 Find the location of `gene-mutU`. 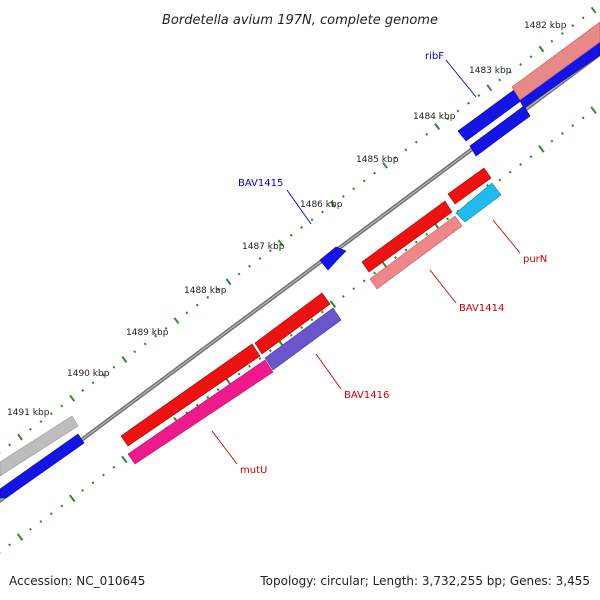

gene-mutU is located at coordinates (200, 412).